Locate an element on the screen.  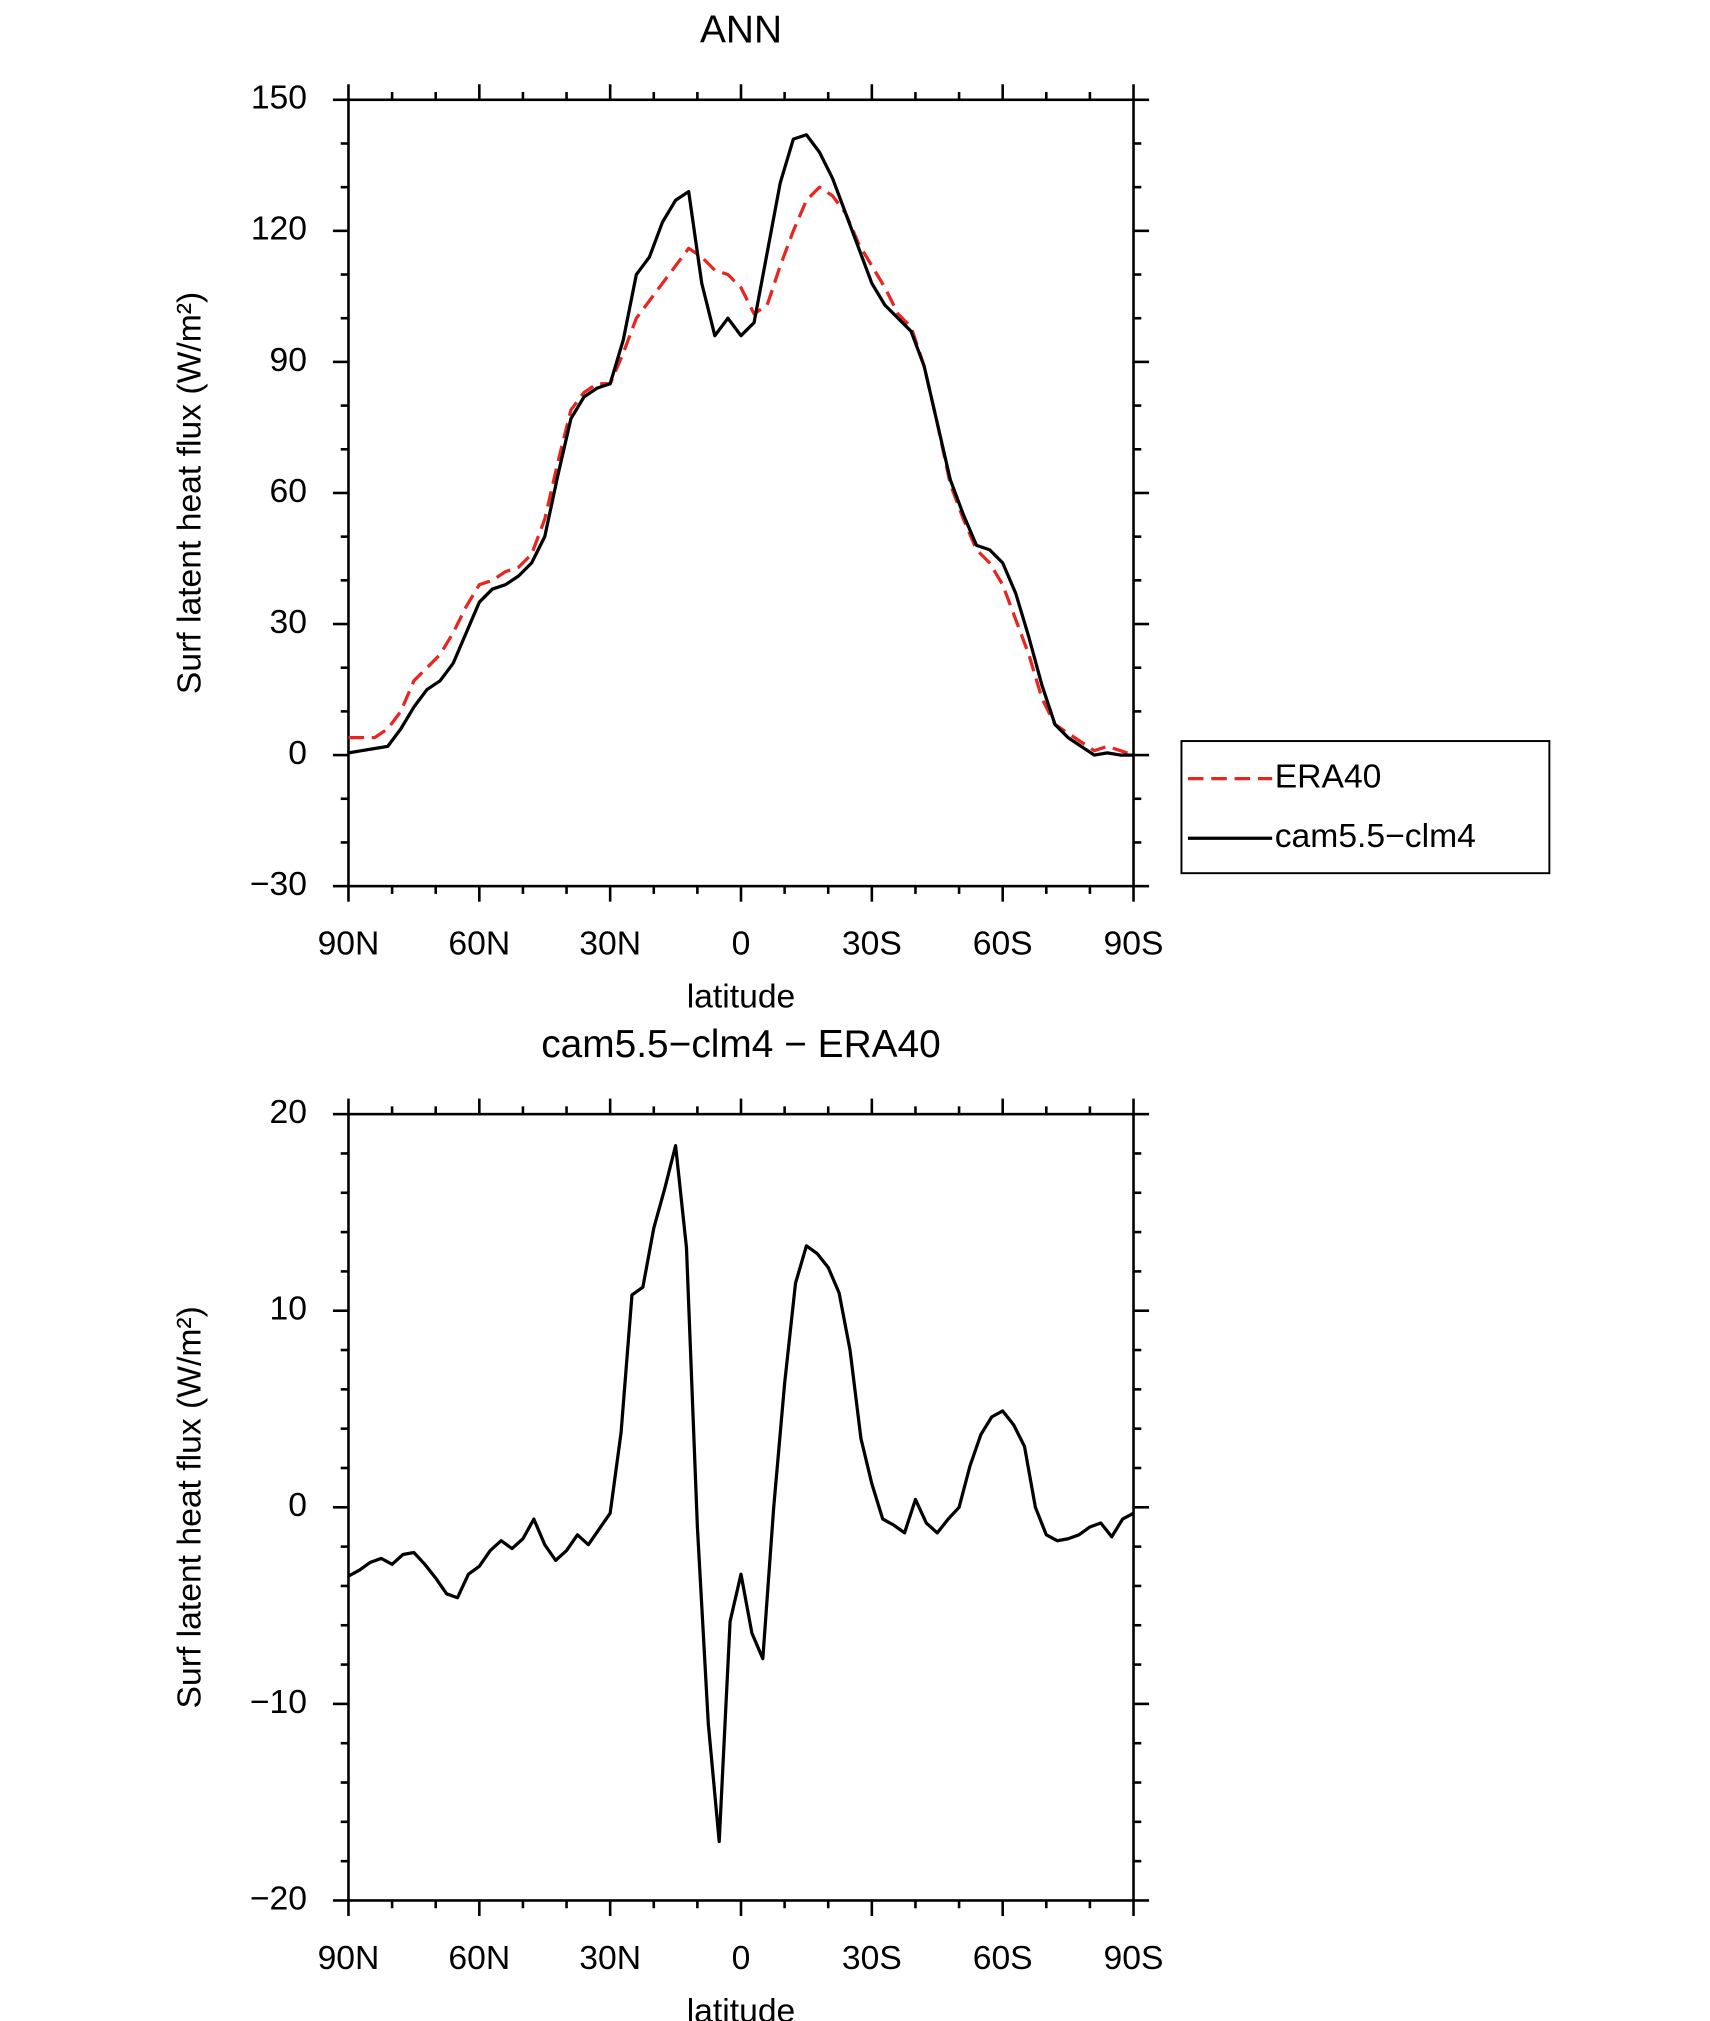
y-tick-label: −20 is located at coordinates (278, 1898).